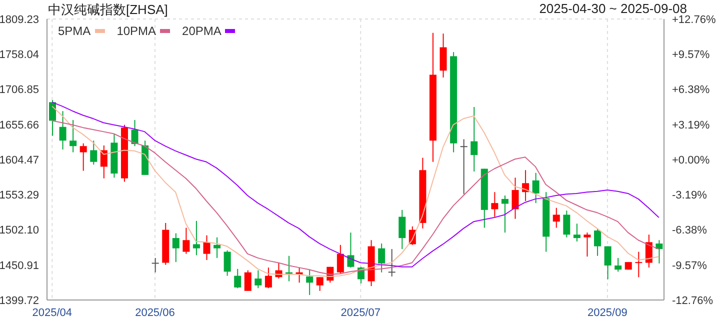 The image size is (720, 320). Describe the element at coordinates (19, 90) in the screenshot. I see `y-tick-label: 1706.85` at that location.